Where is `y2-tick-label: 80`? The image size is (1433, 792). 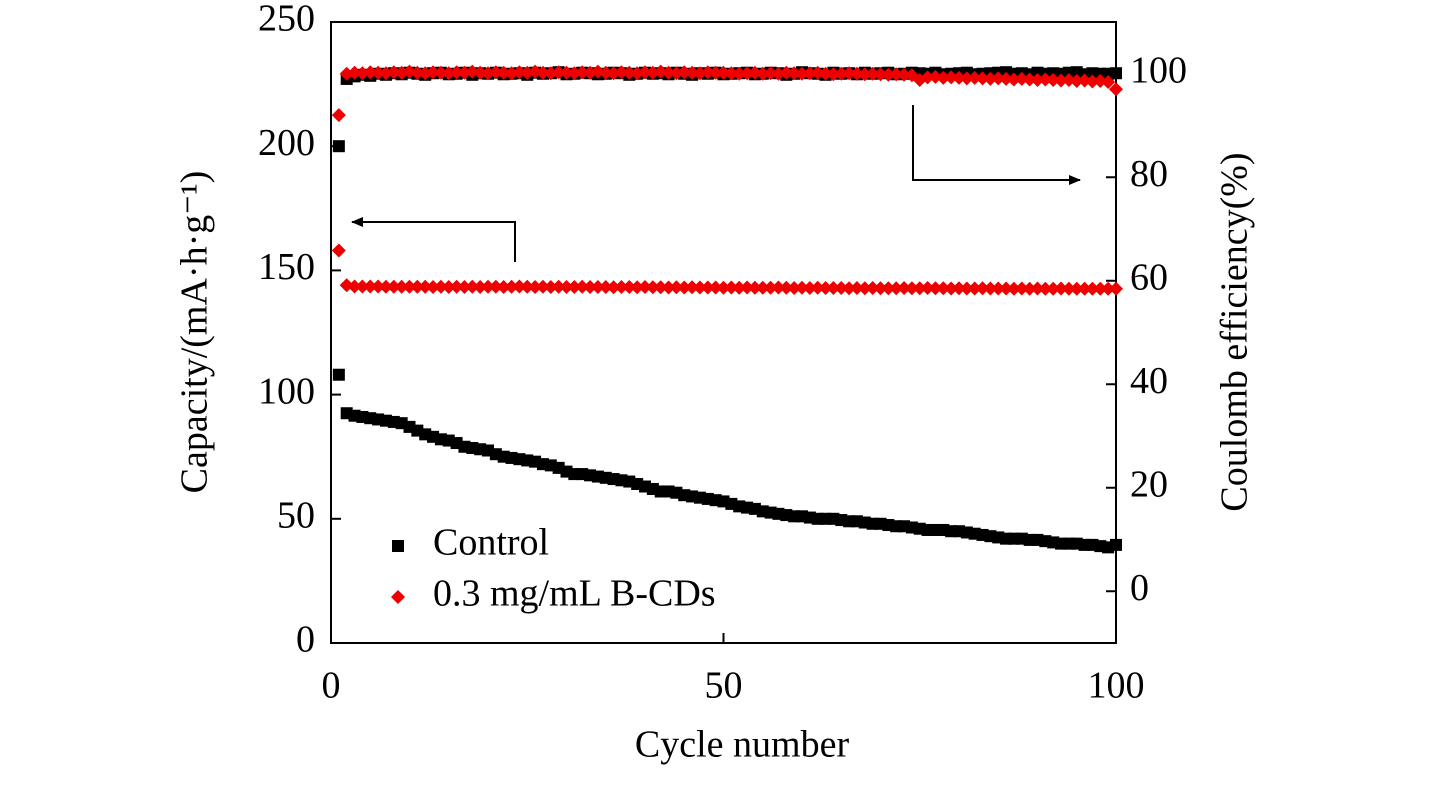
y2-tick-label: 80 is located at coordinates (1149, 174).